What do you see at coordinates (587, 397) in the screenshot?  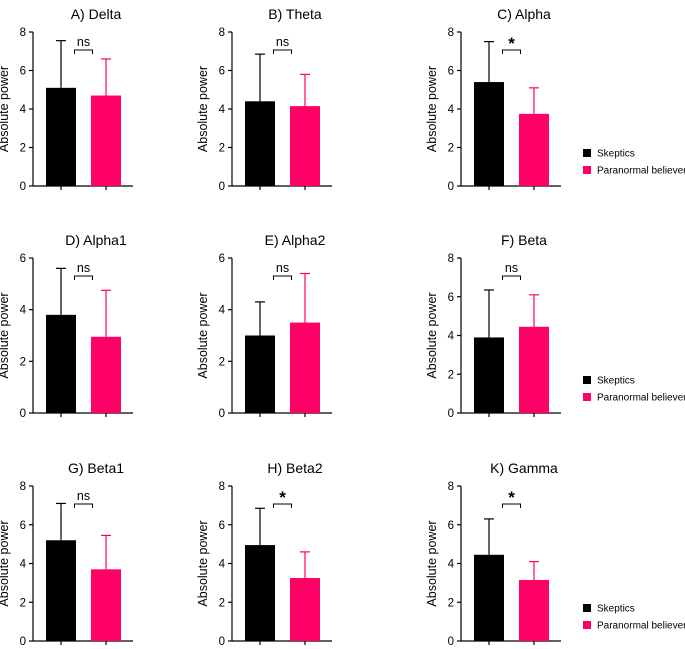 I see `legend-swatch-paranormal-believers` at bounding box center [587, 397].